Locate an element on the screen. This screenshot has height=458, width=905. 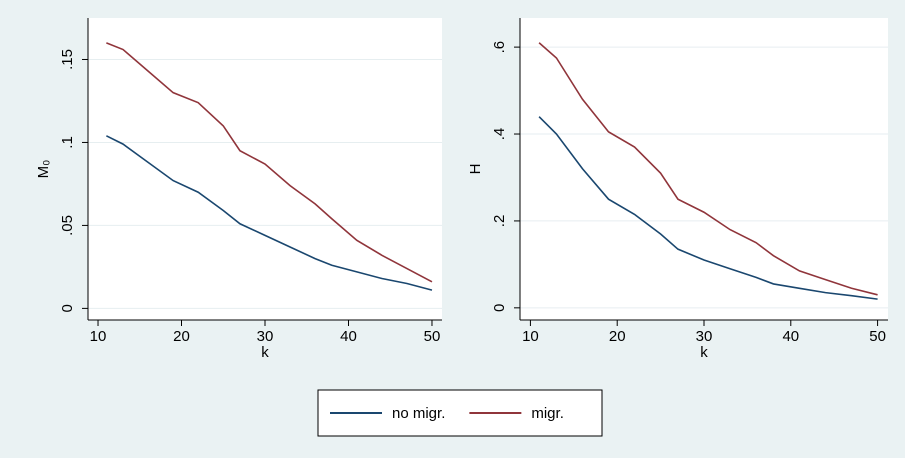
y-axis-title: M₀ is located at coordinates (43, 169).